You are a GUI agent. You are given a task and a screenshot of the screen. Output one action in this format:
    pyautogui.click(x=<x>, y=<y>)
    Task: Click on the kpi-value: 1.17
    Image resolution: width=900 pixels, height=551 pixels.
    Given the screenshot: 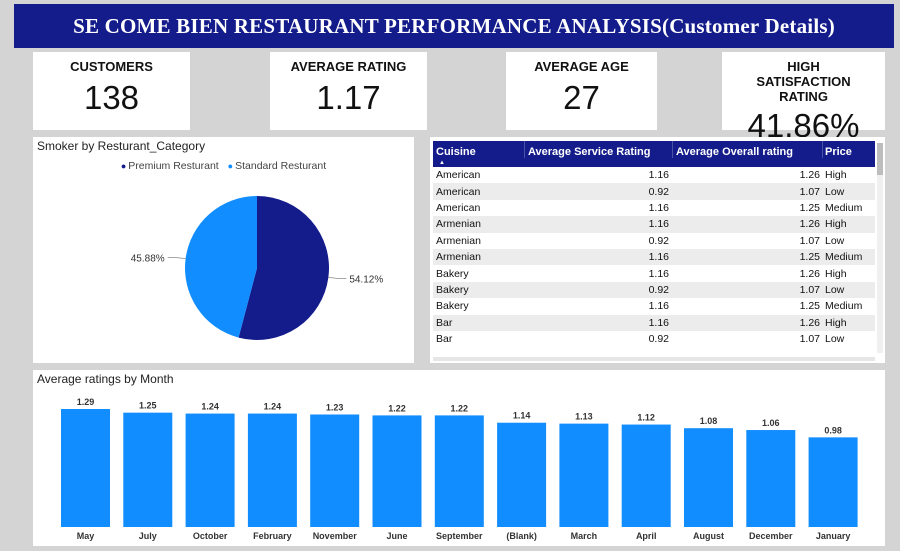 What is the action you would take?
    pyautogui.click(x=348, y=97)
    